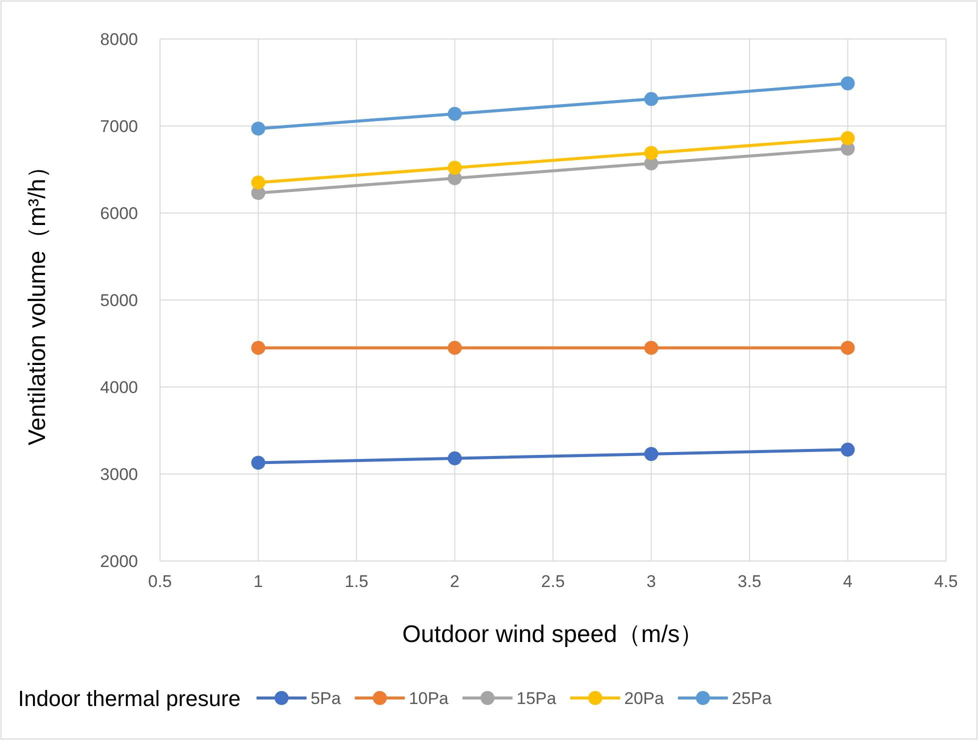 This screenshot has height=740, width=978. Describe the element at coordinates (946, 581) in the screenshot. I see `x-tick-label: 4.5` at that location.